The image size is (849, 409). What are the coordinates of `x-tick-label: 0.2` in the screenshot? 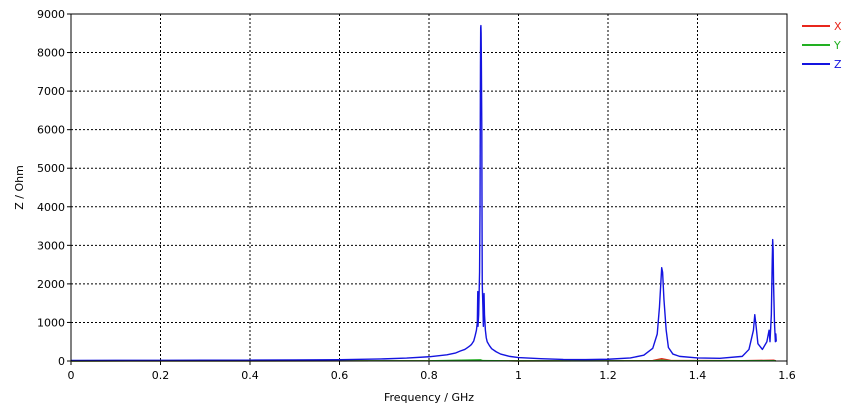 It's located at (161, 375).